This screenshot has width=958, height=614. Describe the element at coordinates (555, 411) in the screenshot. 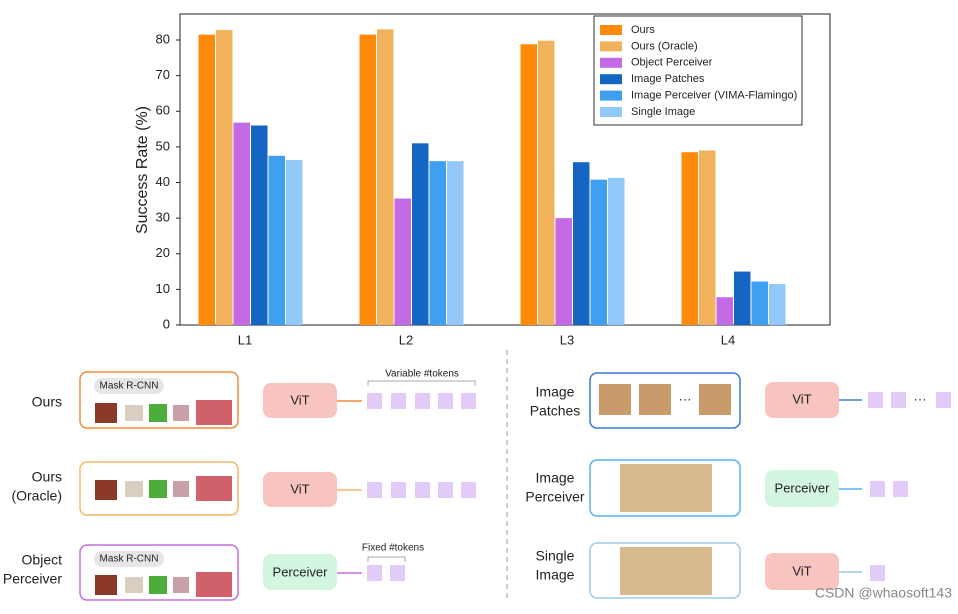

I see `row-label: Patches` at that location.